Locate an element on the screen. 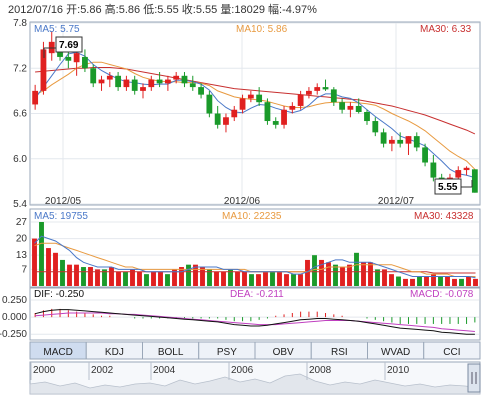  header-open: 5.86 is located at coordinates (90, 10).